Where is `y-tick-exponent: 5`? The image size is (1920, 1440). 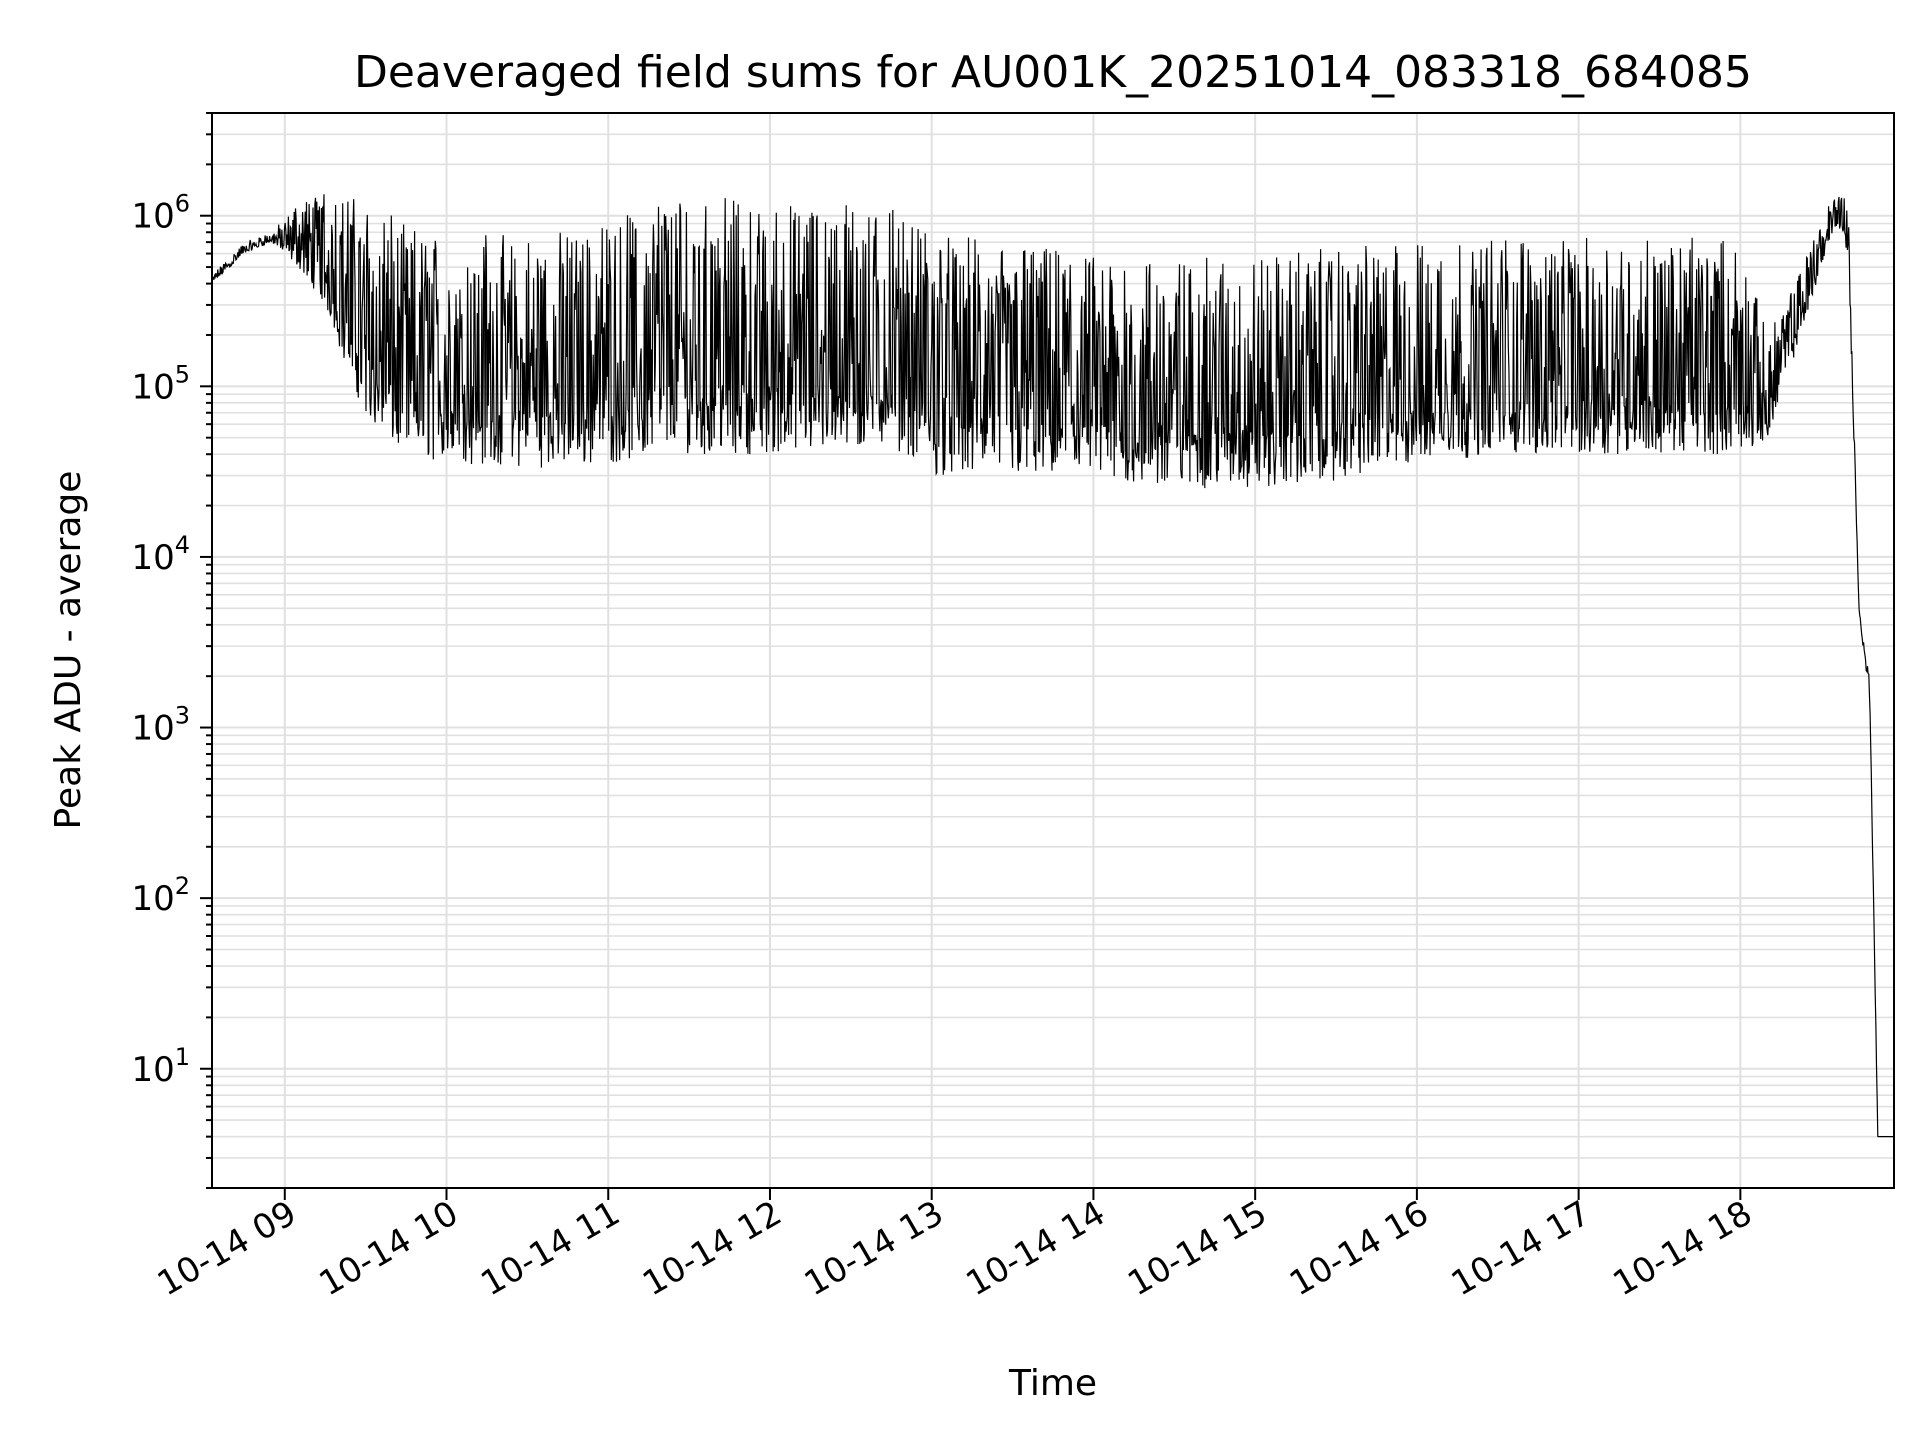
y-tick-exponent: 5 is located at coordinates (182, 374).